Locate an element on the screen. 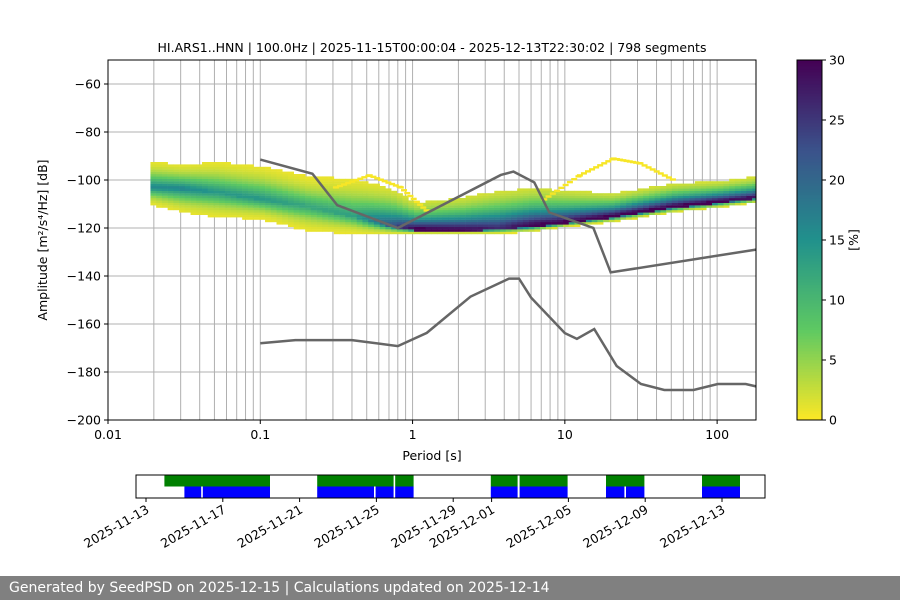  outlier-cell is located at coordinates (561, 188).